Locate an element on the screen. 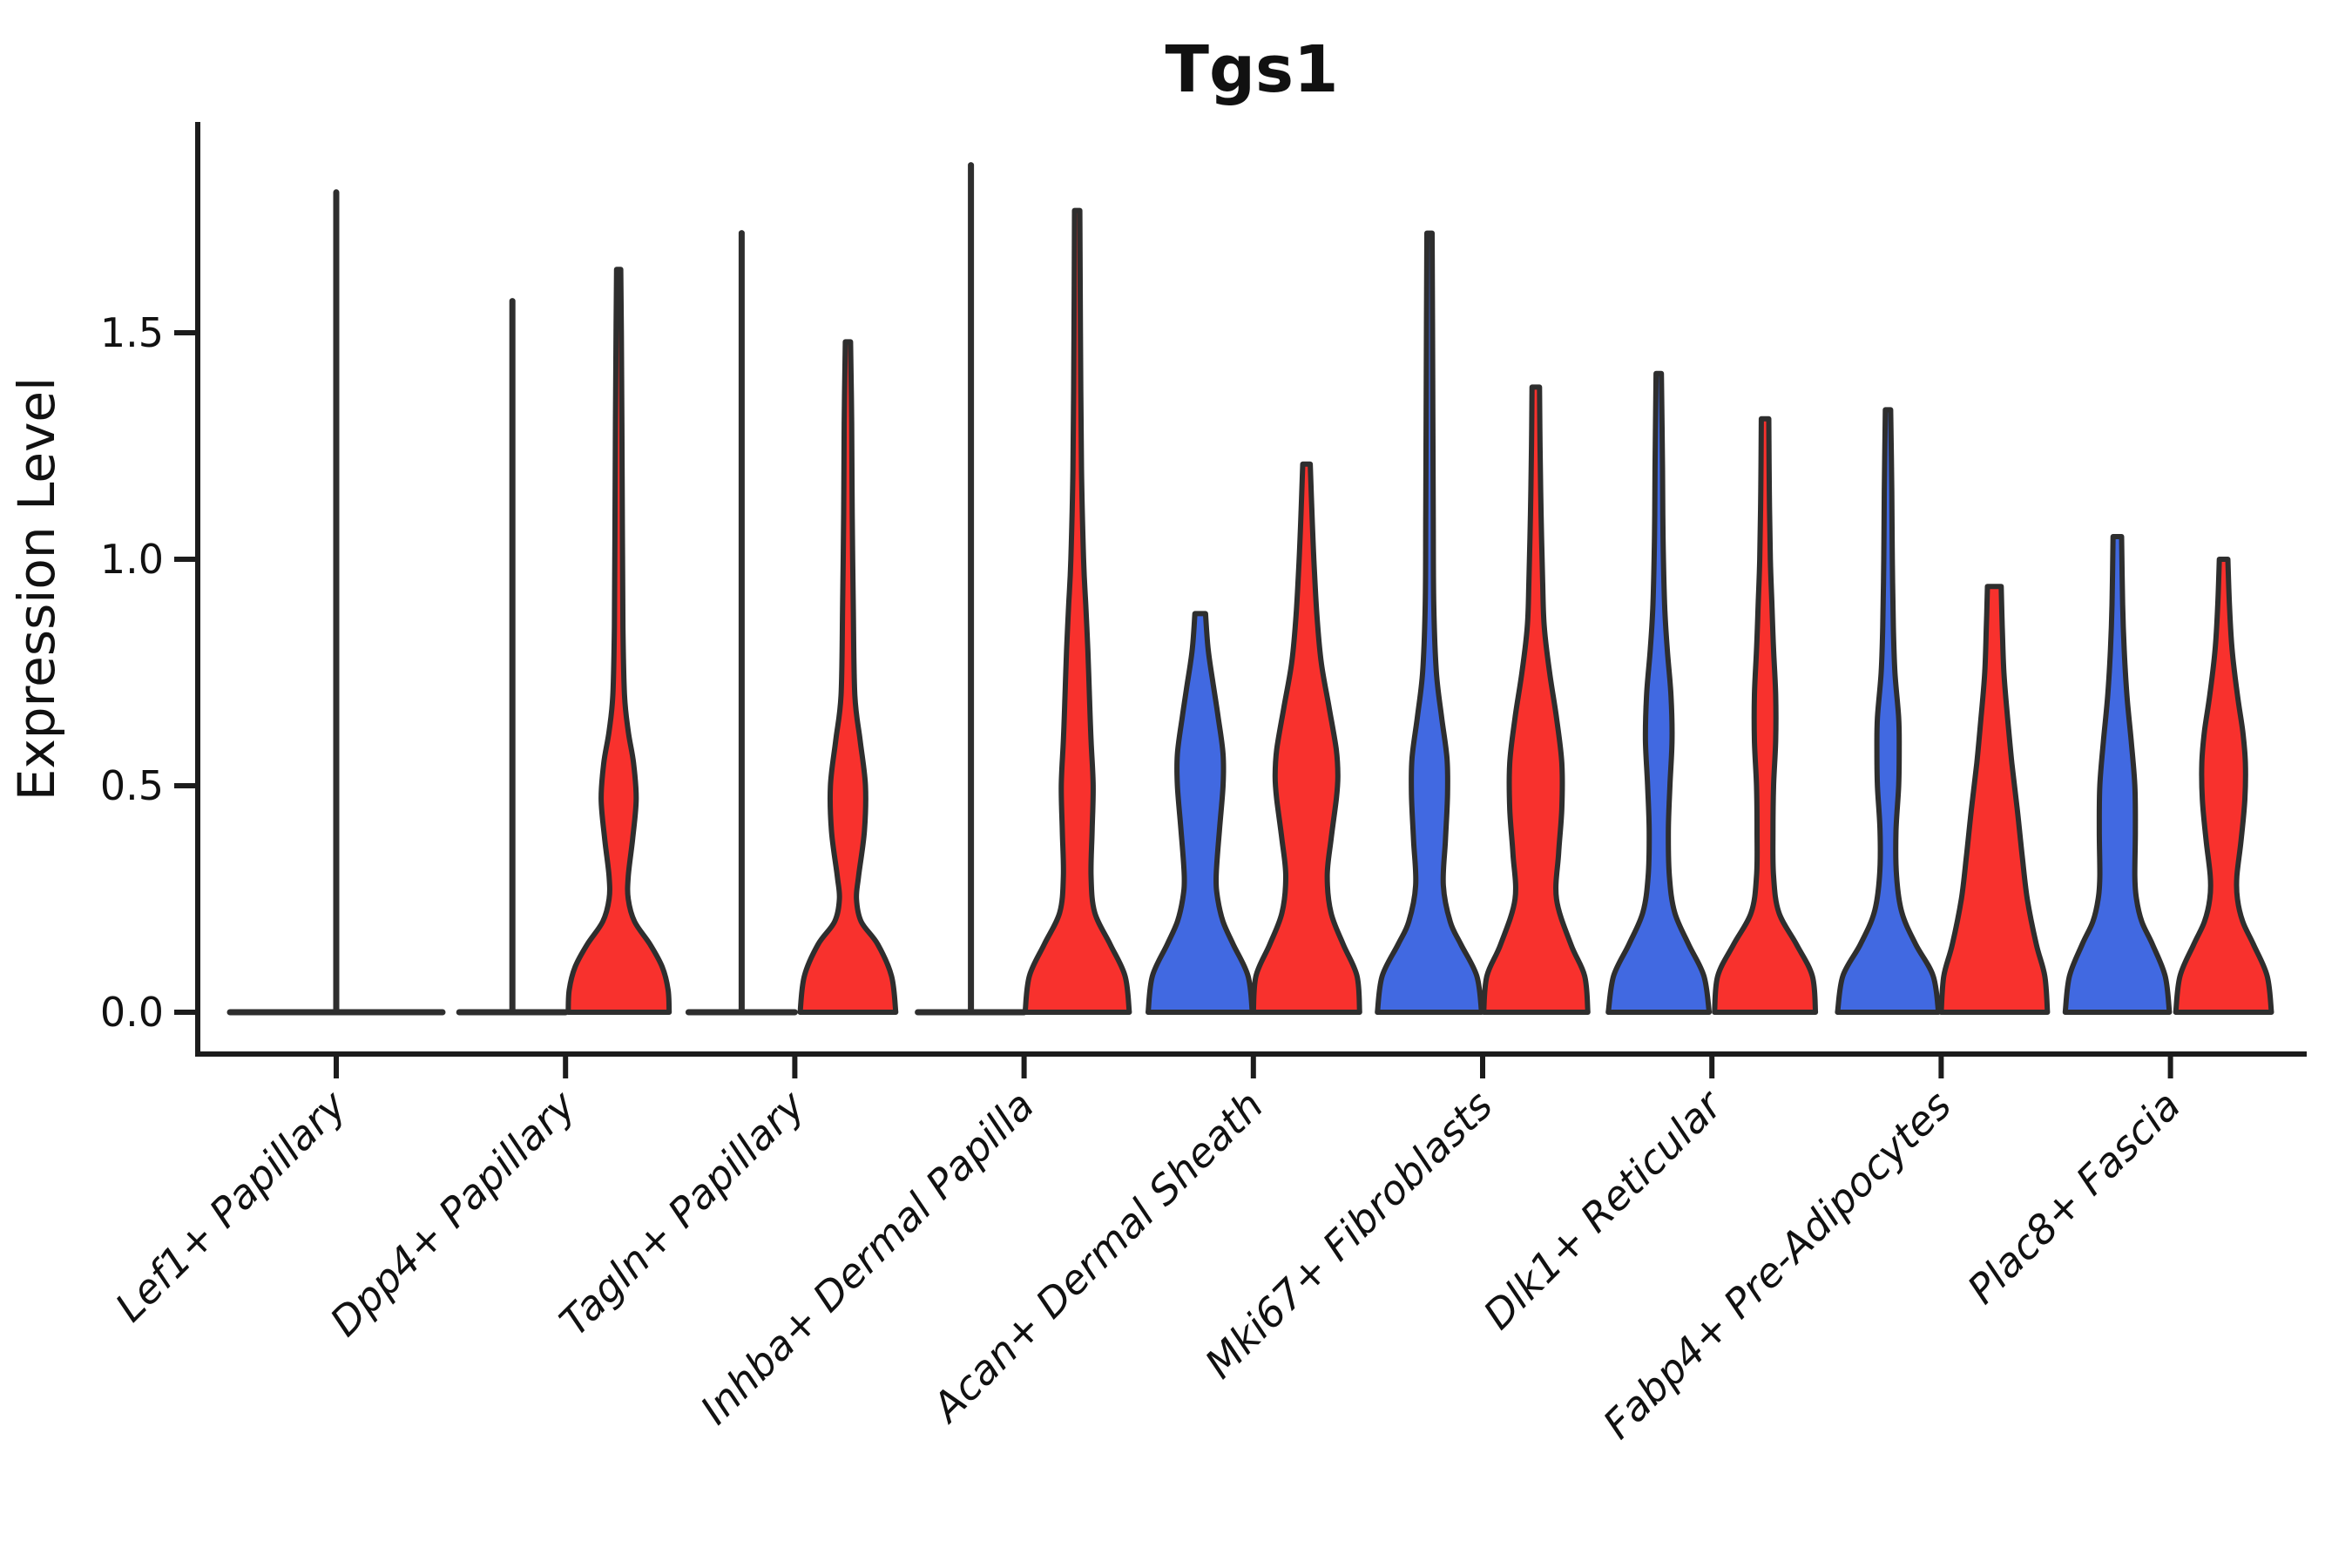  violin-red-dpp4-papillary is located at coordinates (618, 641).